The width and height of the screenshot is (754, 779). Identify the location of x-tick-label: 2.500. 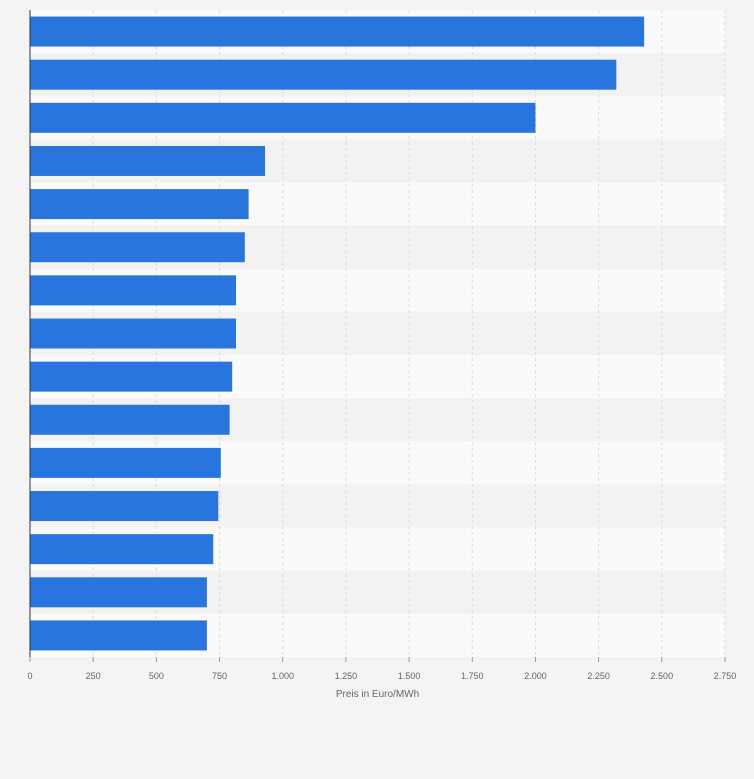
(662, 676).